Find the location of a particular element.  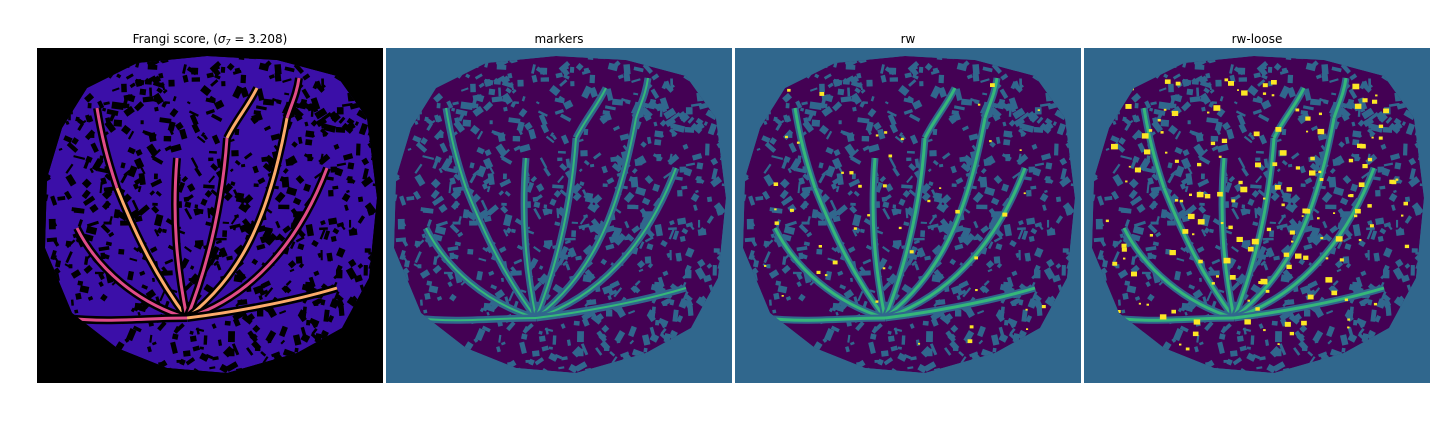

title-prefix: Frangi score, ( is located at coordinates (175, 39).